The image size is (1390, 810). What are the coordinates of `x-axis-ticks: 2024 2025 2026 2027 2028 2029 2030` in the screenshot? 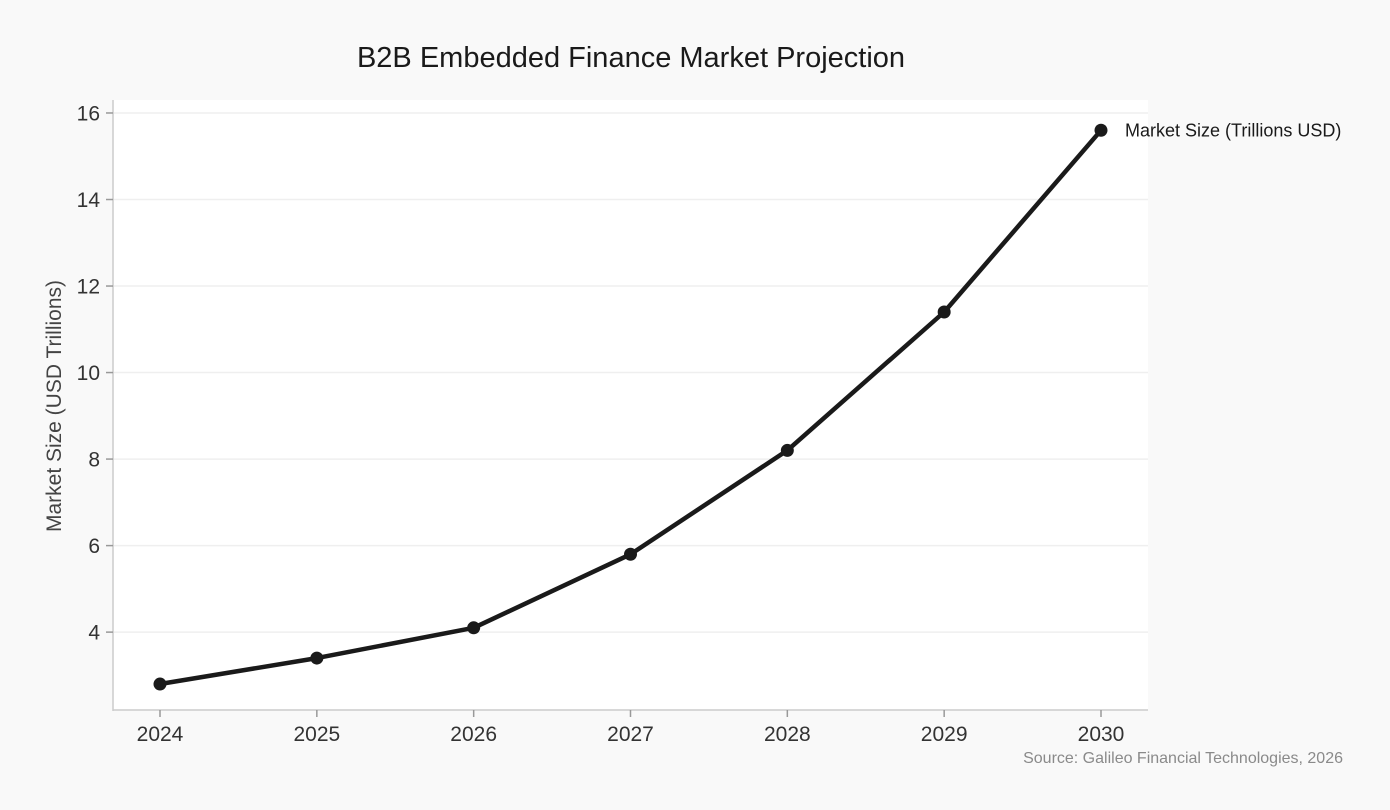 It's located at (631, 728).